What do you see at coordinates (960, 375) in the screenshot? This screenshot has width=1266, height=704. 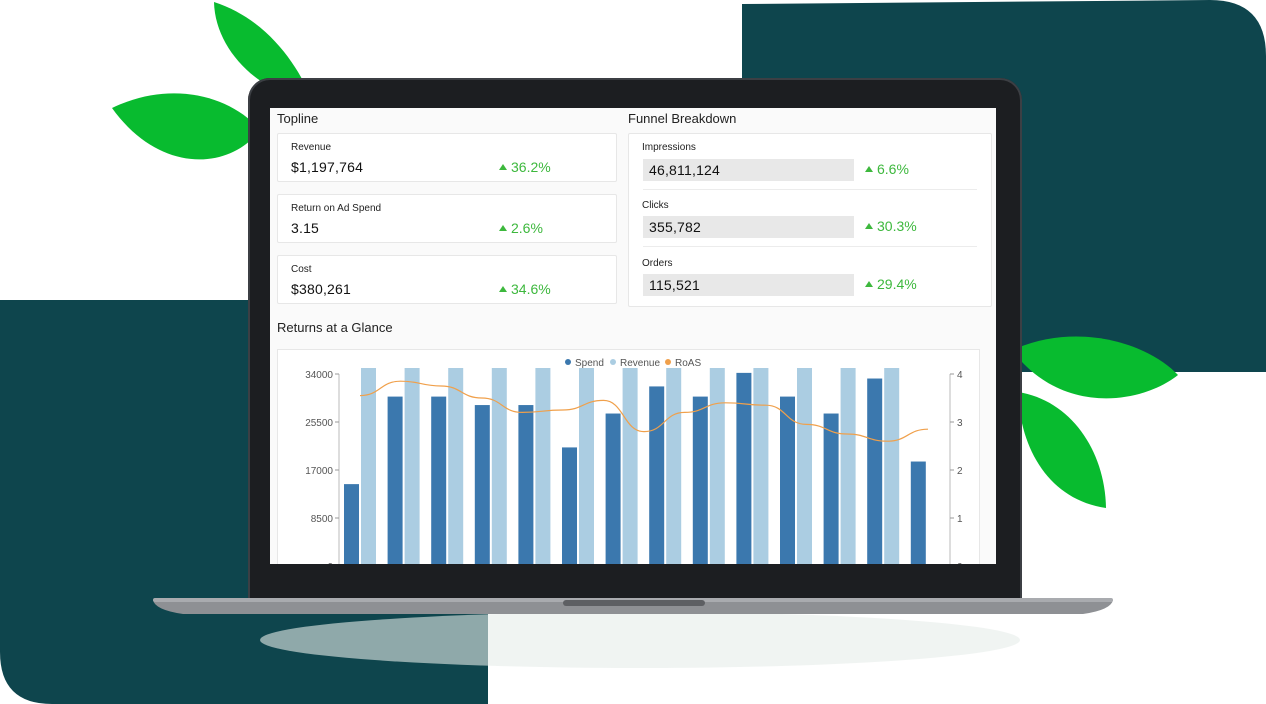 I see `right-tick-label: 4` at bounding box center [960, 375].